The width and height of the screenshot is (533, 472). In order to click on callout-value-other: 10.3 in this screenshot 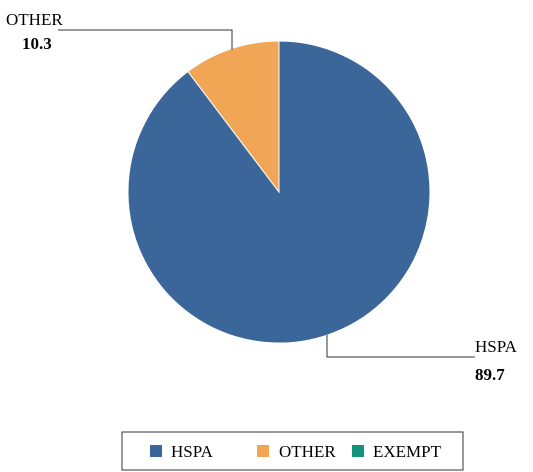, I will do `click(37, 43)`.